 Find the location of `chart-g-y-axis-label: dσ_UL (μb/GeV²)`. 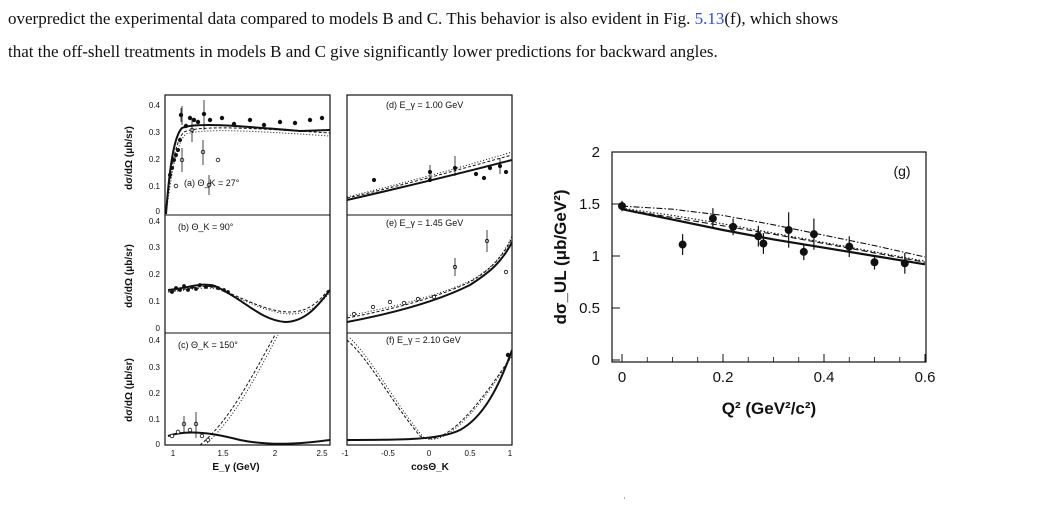

chart-g-y-axis-label: dσ_UL (μb/GeV²) is located at coordinates (560, 256).